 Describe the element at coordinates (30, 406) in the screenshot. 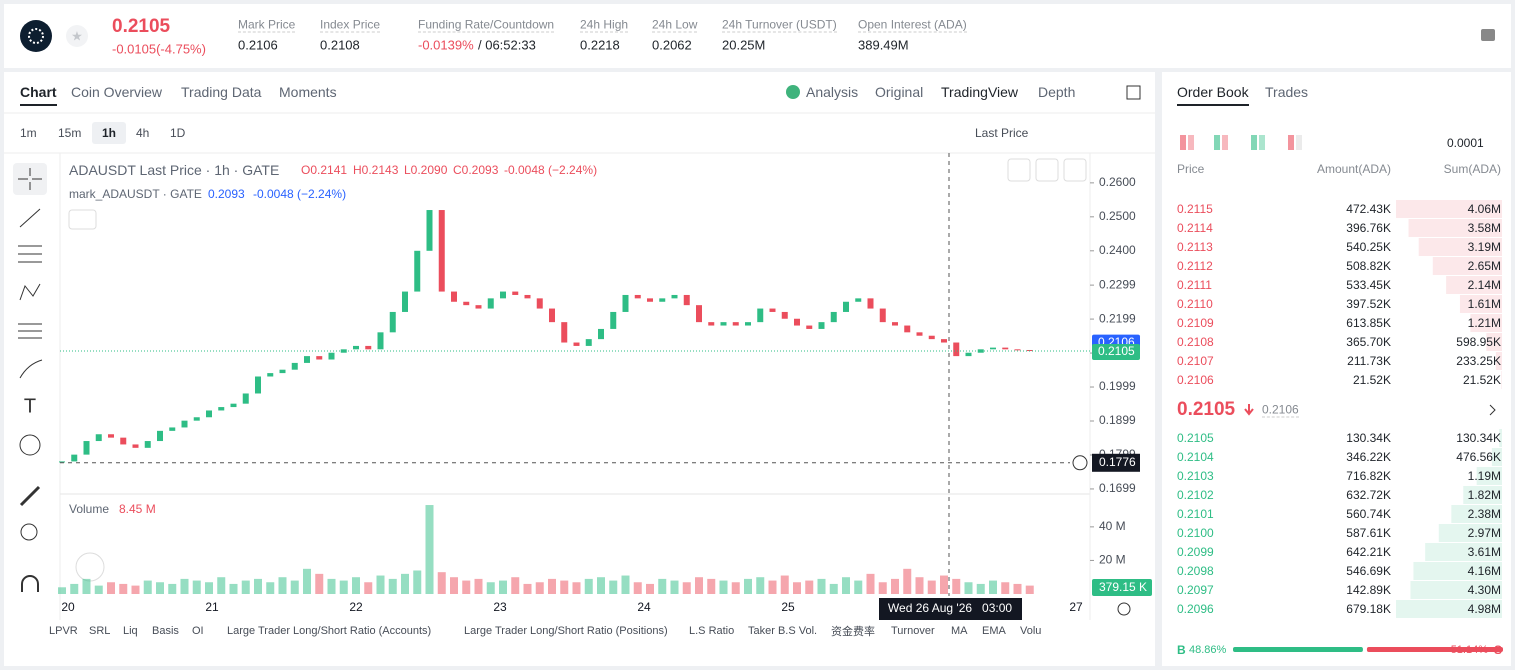

I see `text-tool: T` at that location.